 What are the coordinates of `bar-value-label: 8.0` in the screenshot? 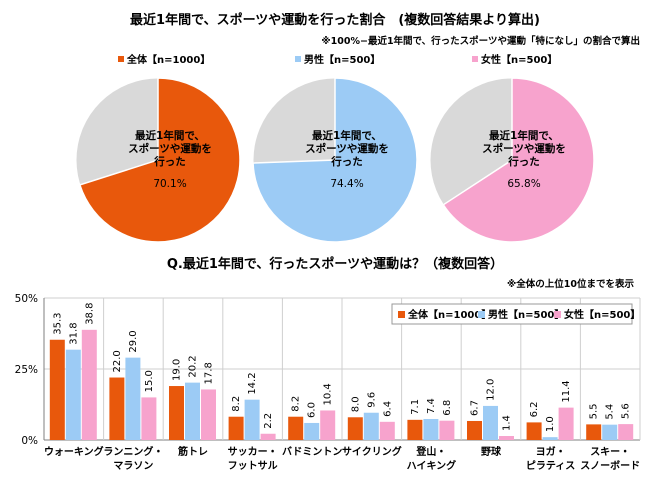 It's located at (355, 404).